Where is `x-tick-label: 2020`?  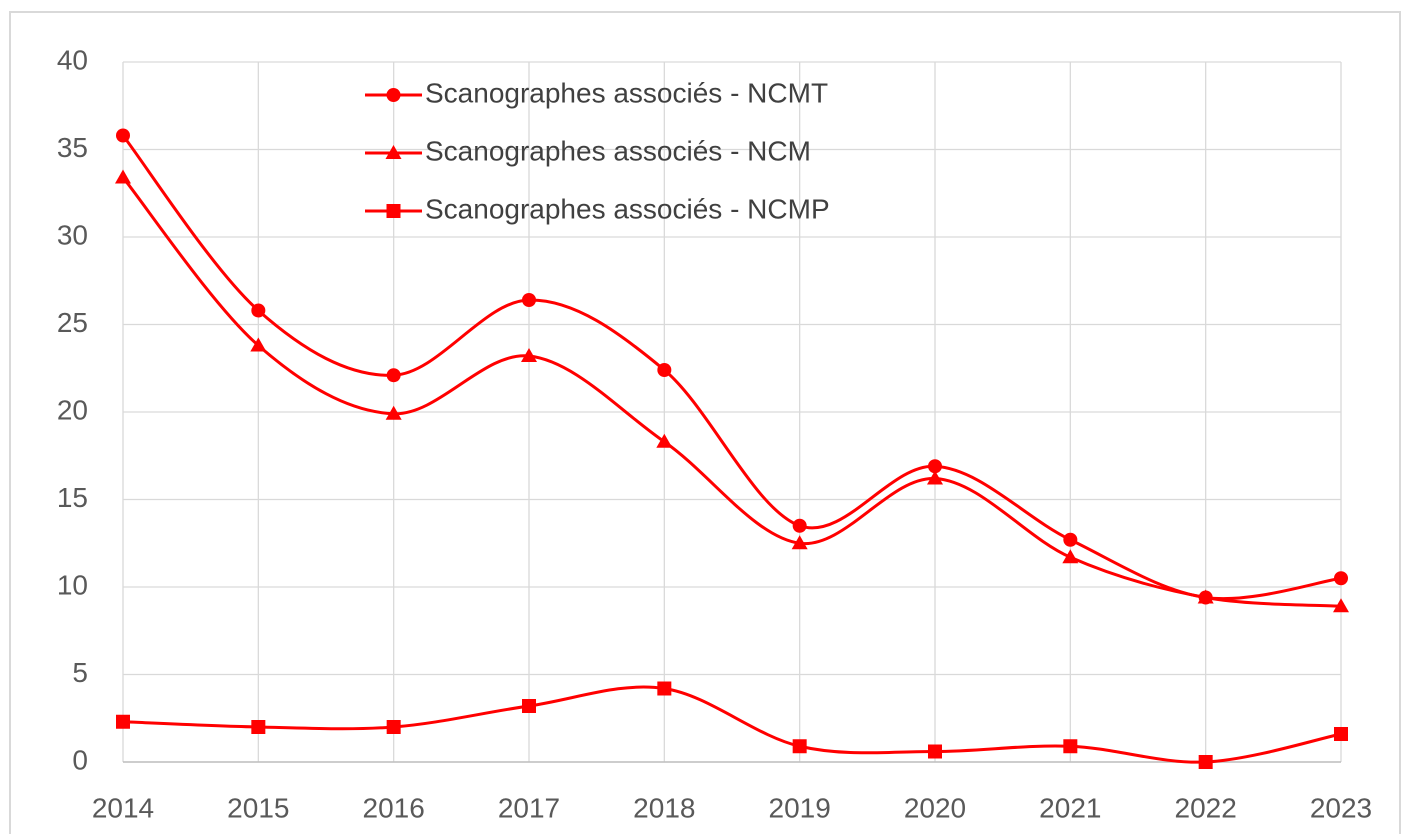 x-tick-label: 2020 is located at coordinates (935, 807).